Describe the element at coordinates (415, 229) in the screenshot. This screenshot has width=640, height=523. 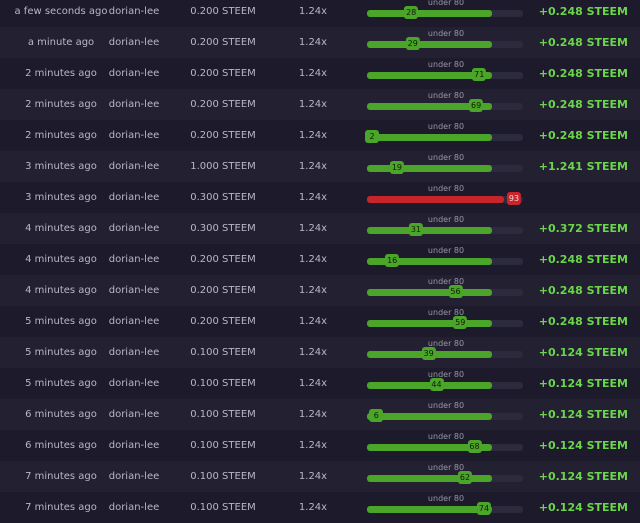
I see `roll-marker: 31` at that location.